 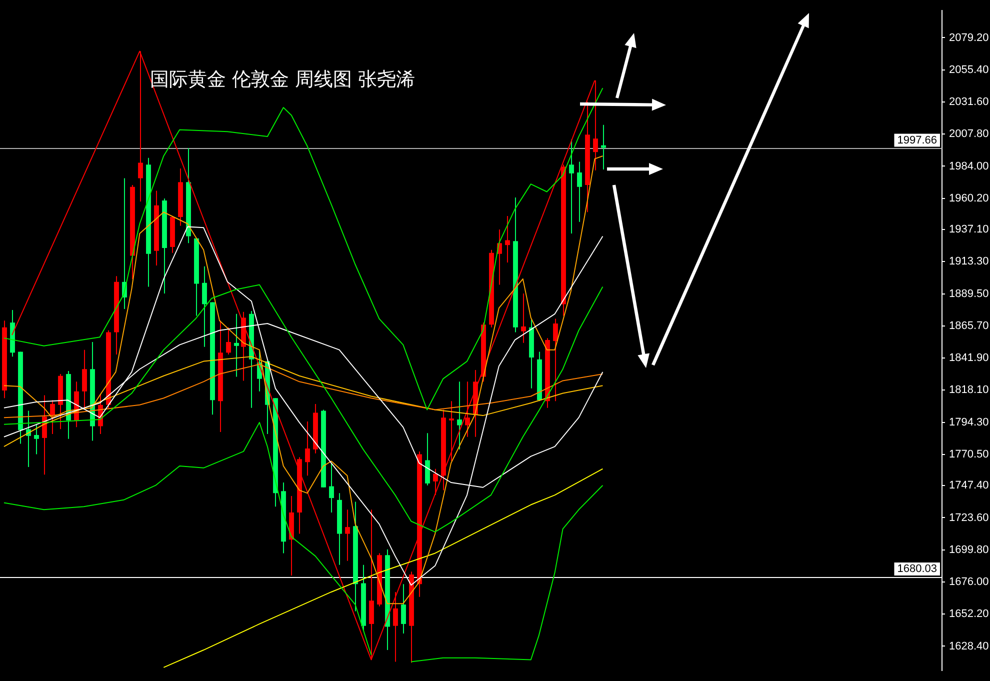 I want to click on y-tick-label: 2031.60, so click(x=969, y=102).